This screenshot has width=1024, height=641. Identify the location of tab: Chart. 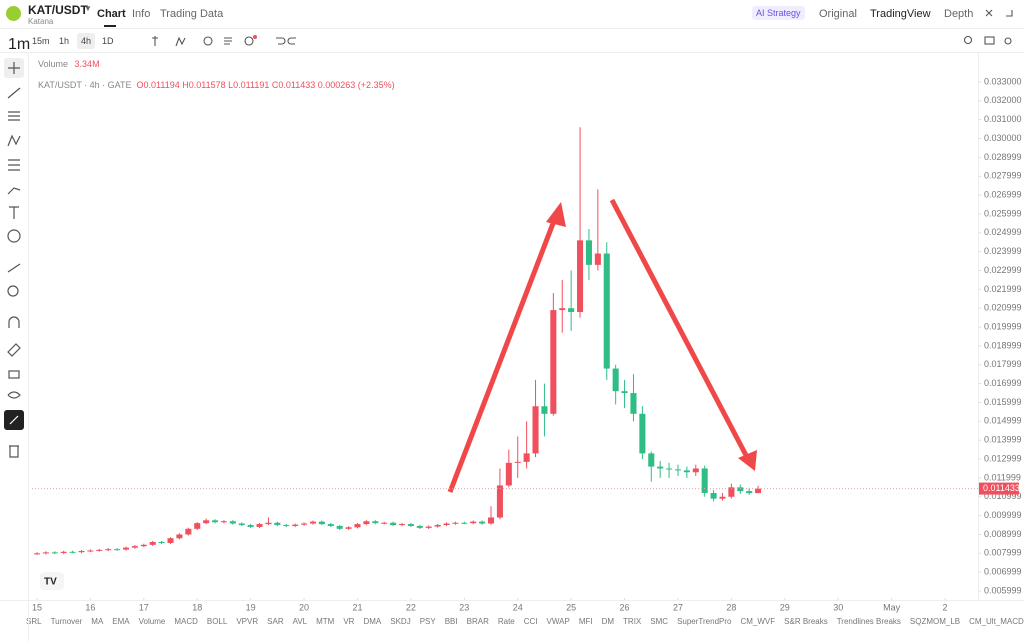
(111, 14).